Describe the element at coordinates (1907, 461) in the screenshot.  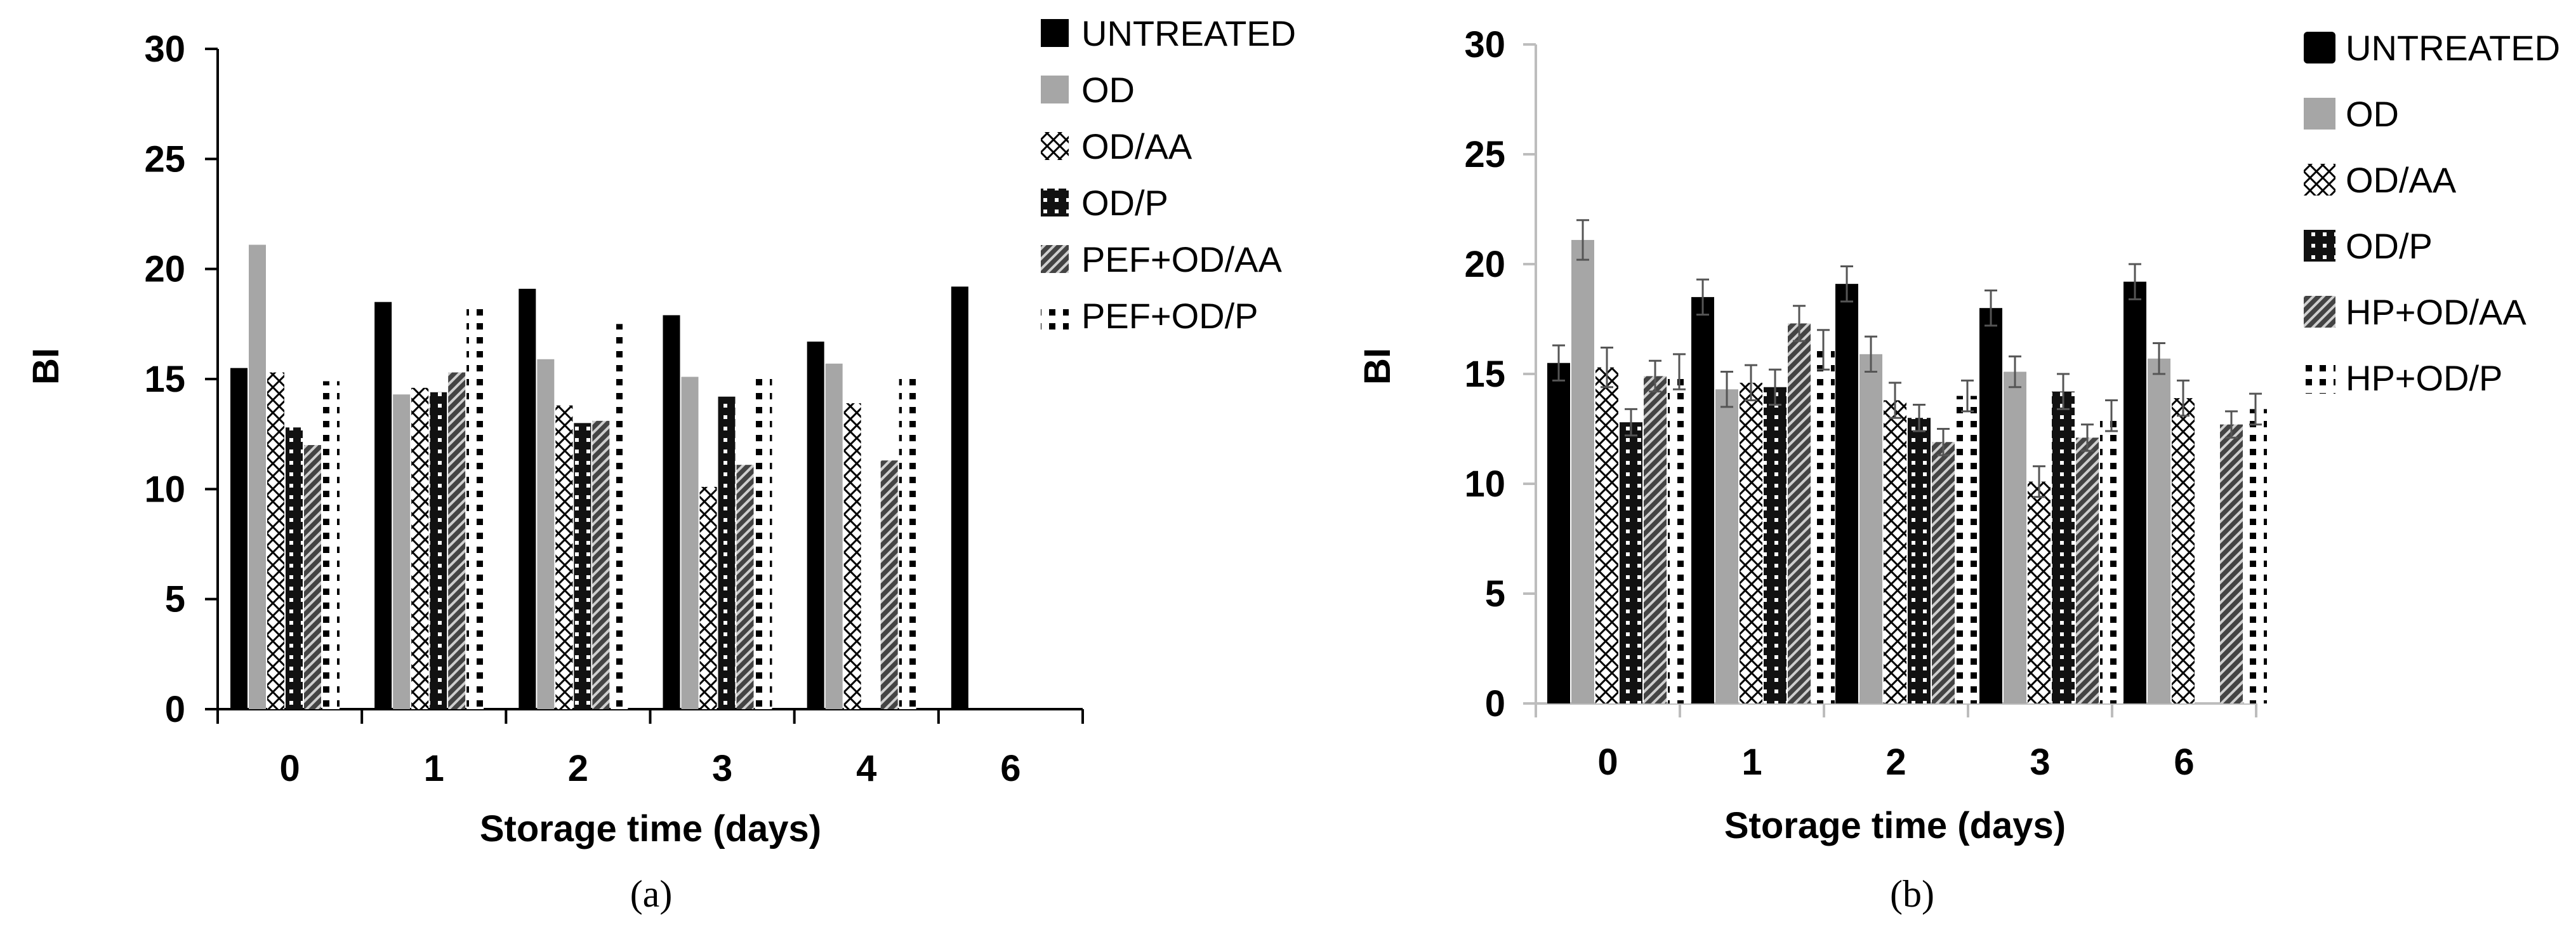
I see `bars-b` at that location.